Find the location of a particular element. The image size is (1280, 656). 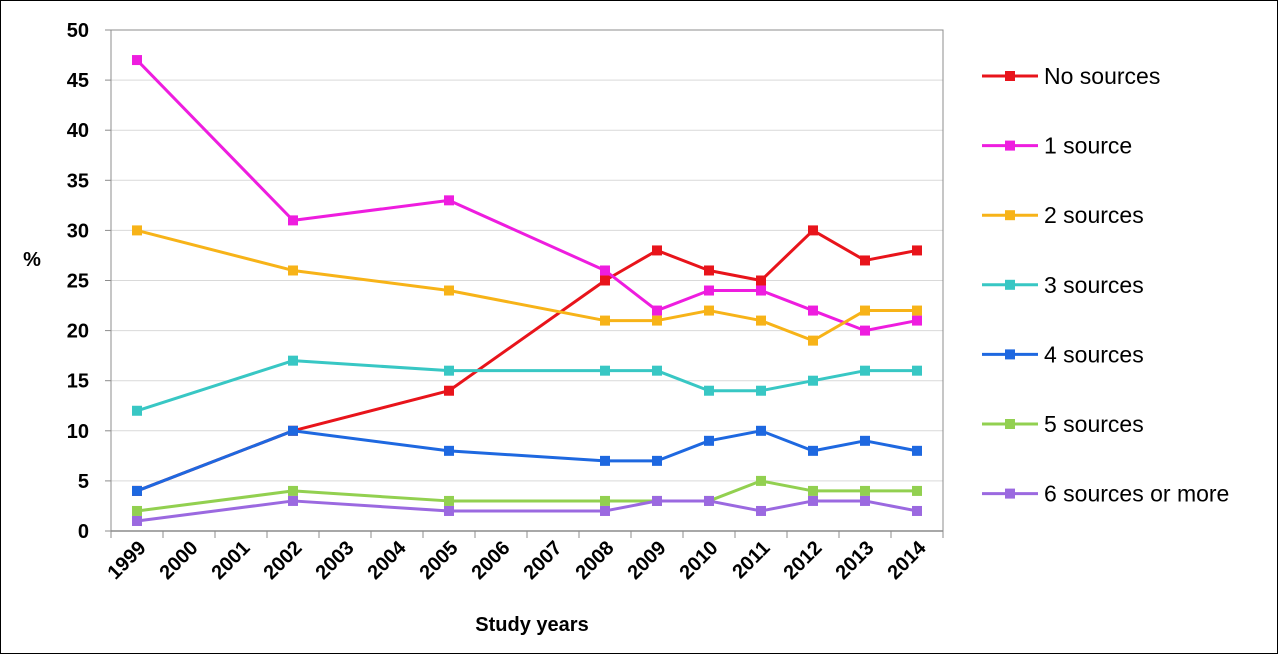

y-tick-label: 15 is located at coordinates (78, 382).